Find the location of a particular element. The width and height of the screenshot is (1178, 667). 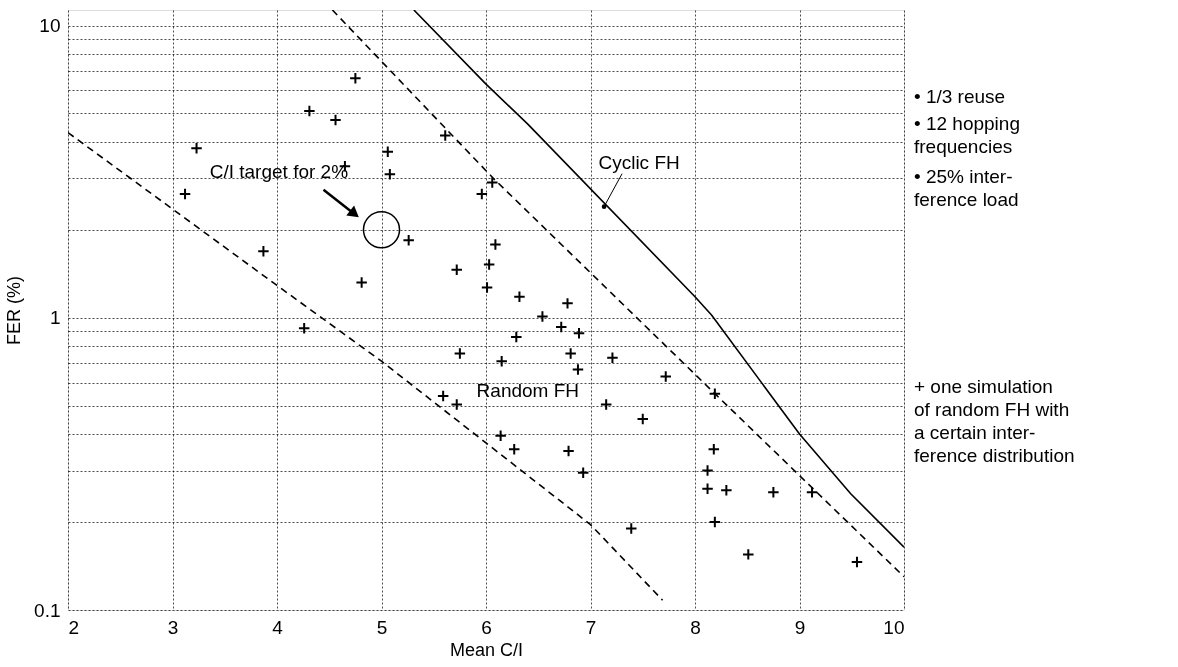

x-tick-label: 9 is located at coordinates (800, 627).